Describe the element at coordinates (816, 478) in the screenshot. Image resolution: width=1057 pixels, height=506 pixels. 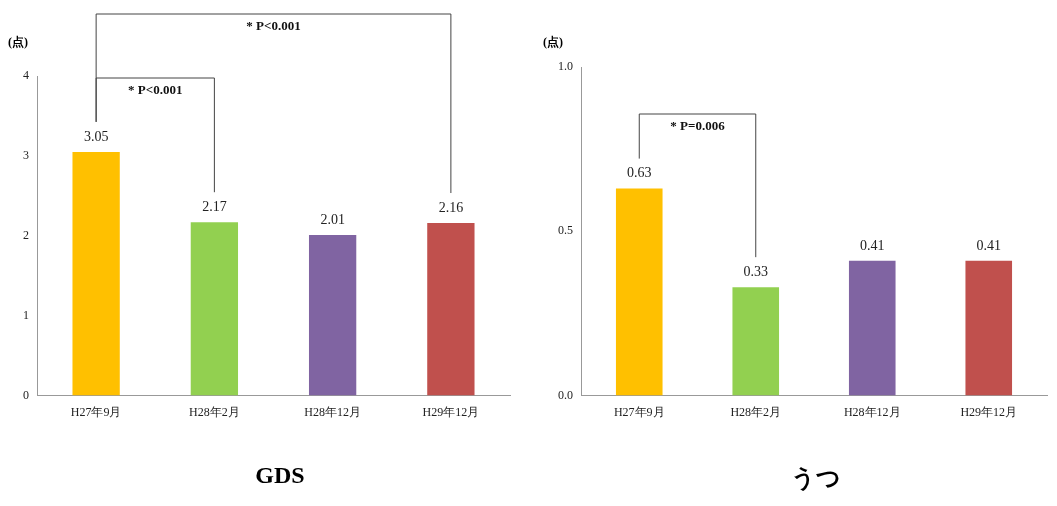
I see `text: うつ` at that location.